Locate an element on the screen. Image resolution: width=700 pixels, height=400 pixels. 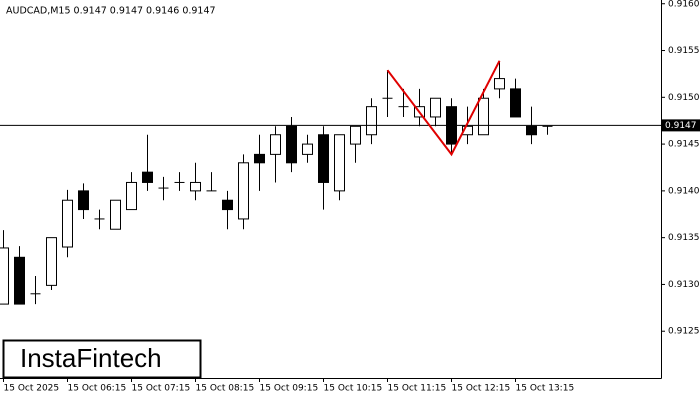
x-tick-label: 15 Oct 06:15 is located at coordinates (97, 389).